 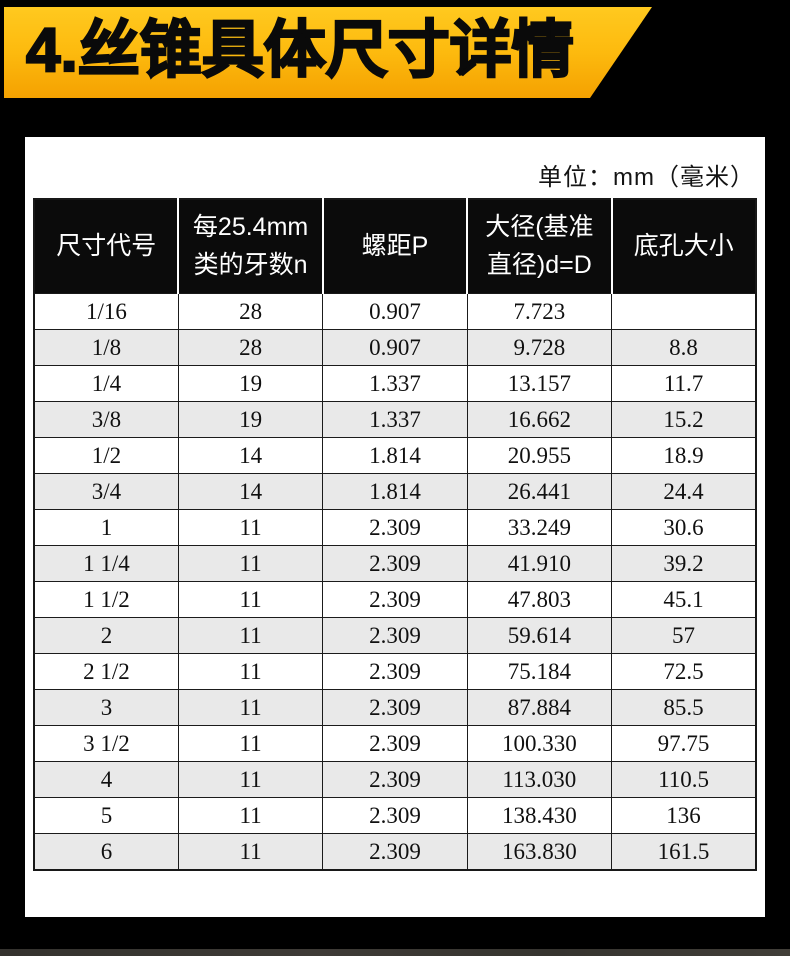 What do you see at coordinates (106, 383) in the screenshot?
I see `cell-size-code: 1/4` at bounding box center [106, 383].